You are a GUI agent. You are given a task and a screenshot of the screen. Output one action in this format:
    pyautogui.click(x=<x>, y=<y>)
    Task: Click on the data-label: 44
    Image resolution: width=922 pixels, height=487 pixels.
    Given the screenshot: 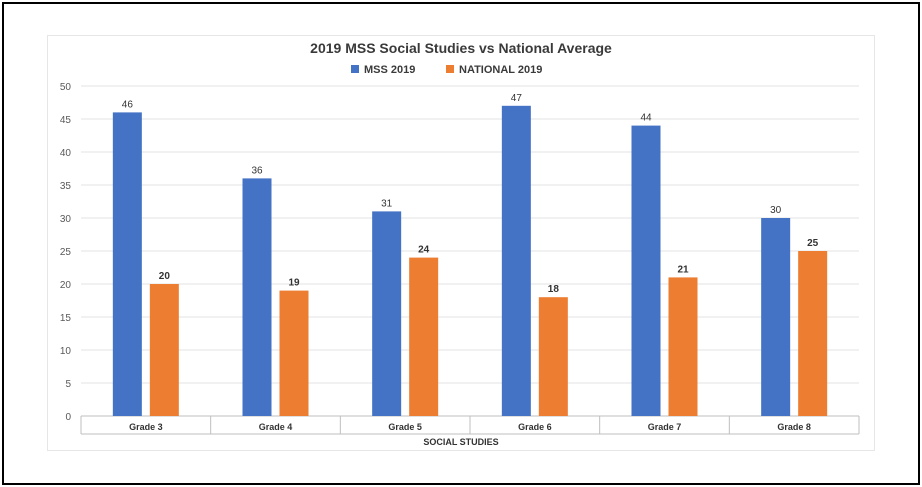 What is the action you would take?
    pyautogui.click(x=646, y=118)
    